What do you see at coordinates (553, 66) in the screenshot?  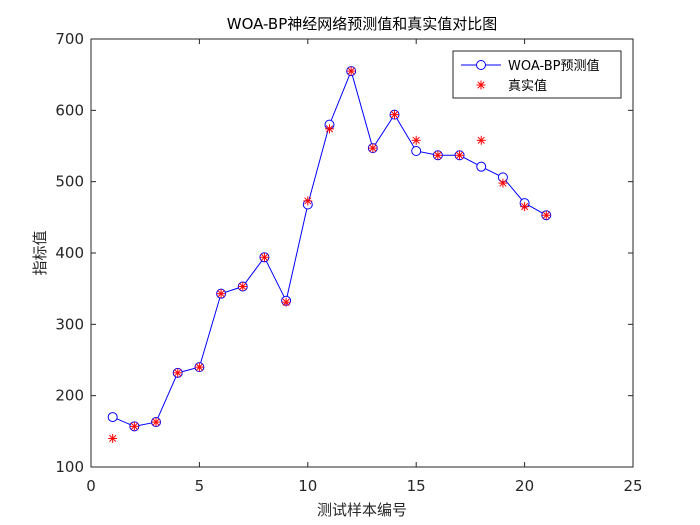 I see `legend-label-prediction: WOA-BP预测值` at bounding box center [553, 66].